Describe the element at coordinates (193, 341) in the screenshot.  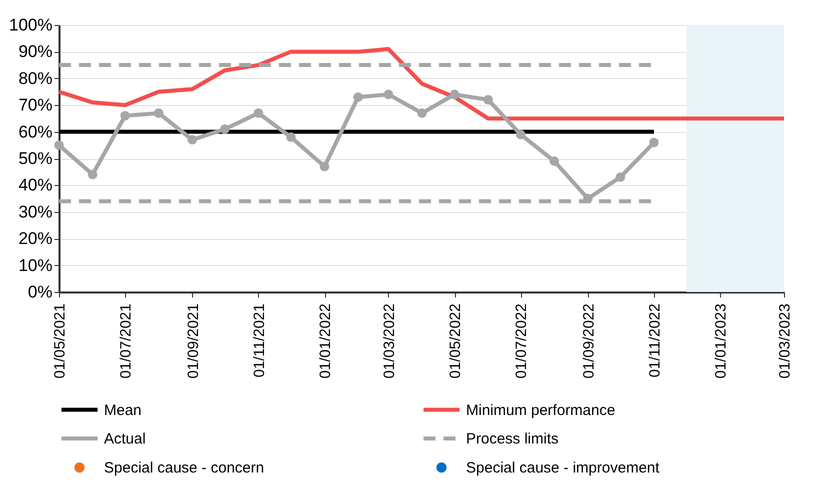
I see `x-tick-label: 01/09/2021` at that location.